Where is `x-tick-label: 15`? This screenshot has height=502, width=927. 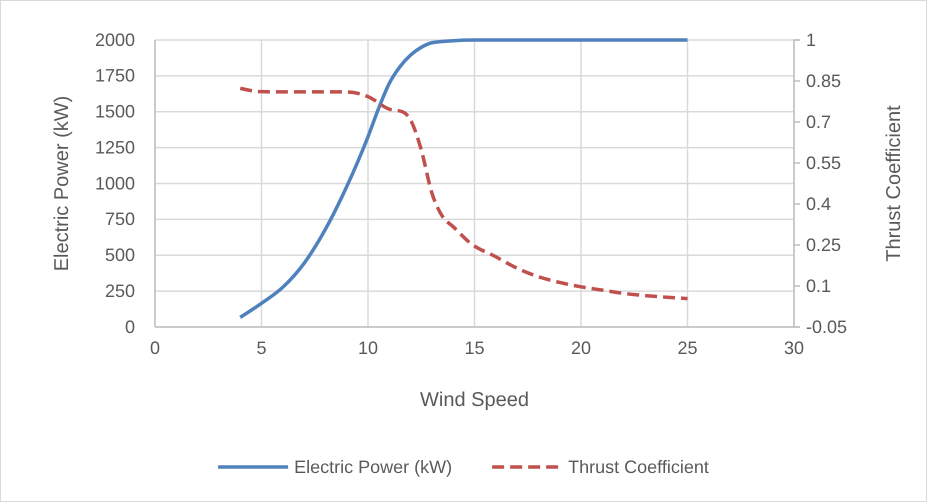
x-tick-label: 15 is located at coordinates (474, 348).